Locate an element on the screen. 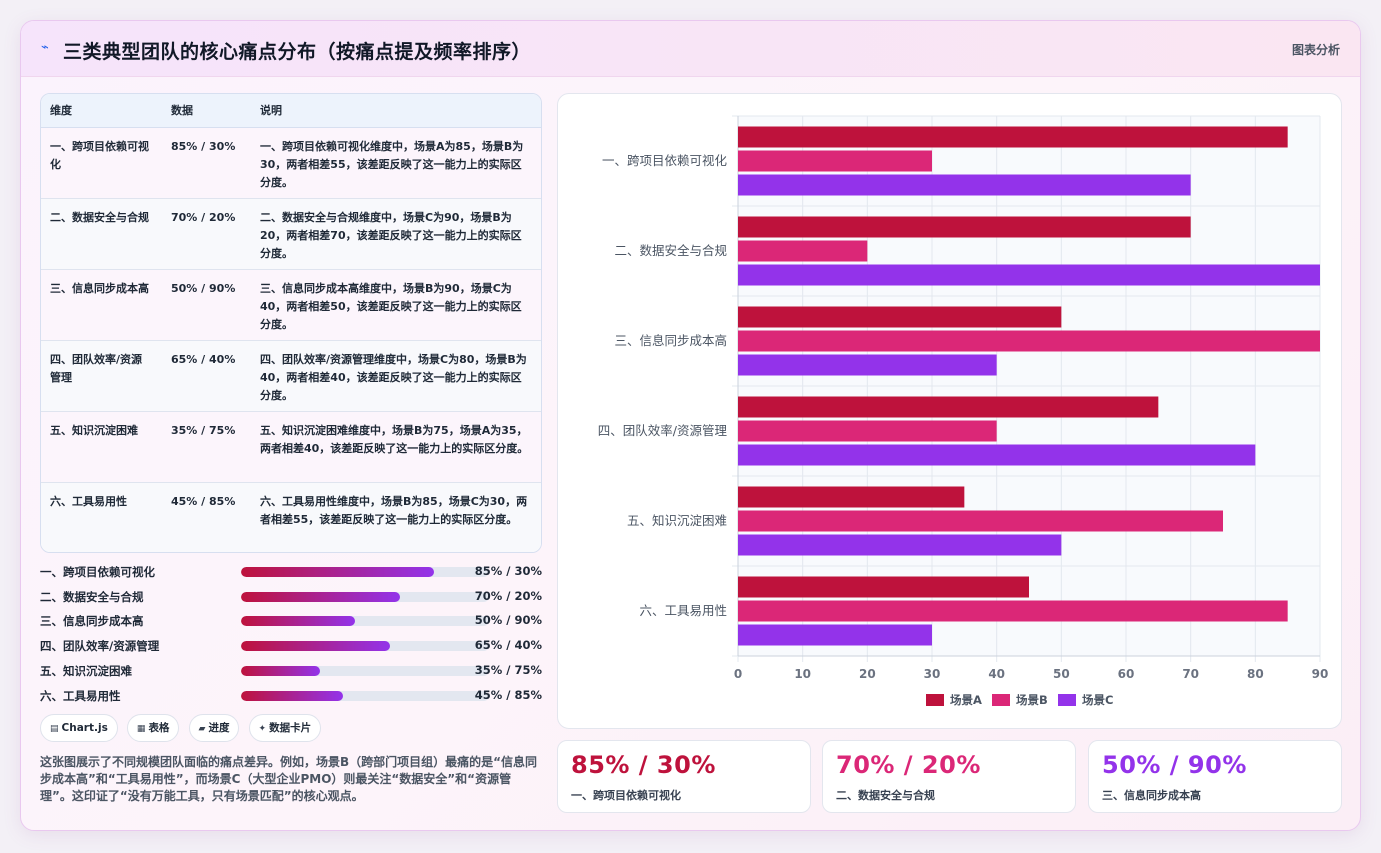  y-tick-label: 四、团队效率/资源管理 is located at coordinates (663, 430).